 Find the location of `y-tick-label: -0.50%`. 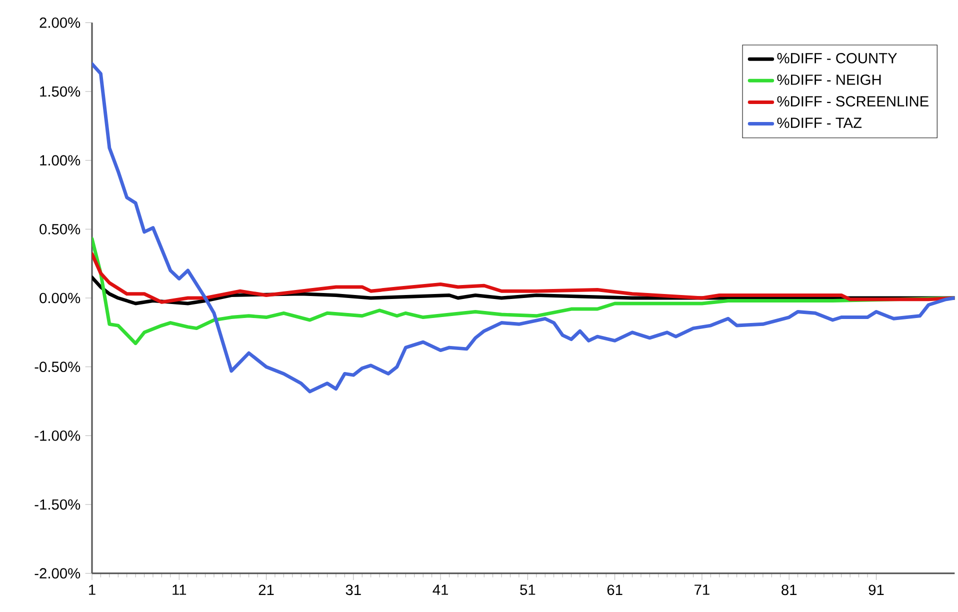

y-tick-label: -0.50% is located at coordinates (57, 367).